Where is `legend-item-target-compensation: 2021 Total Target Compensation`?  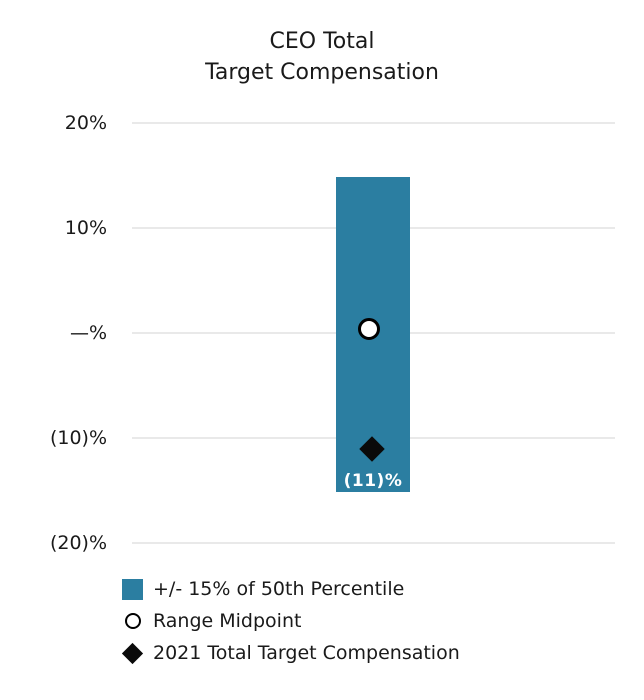 legend-item-target-compensation: 2021 Total Target Compensation is located at coordinates (330, 653).